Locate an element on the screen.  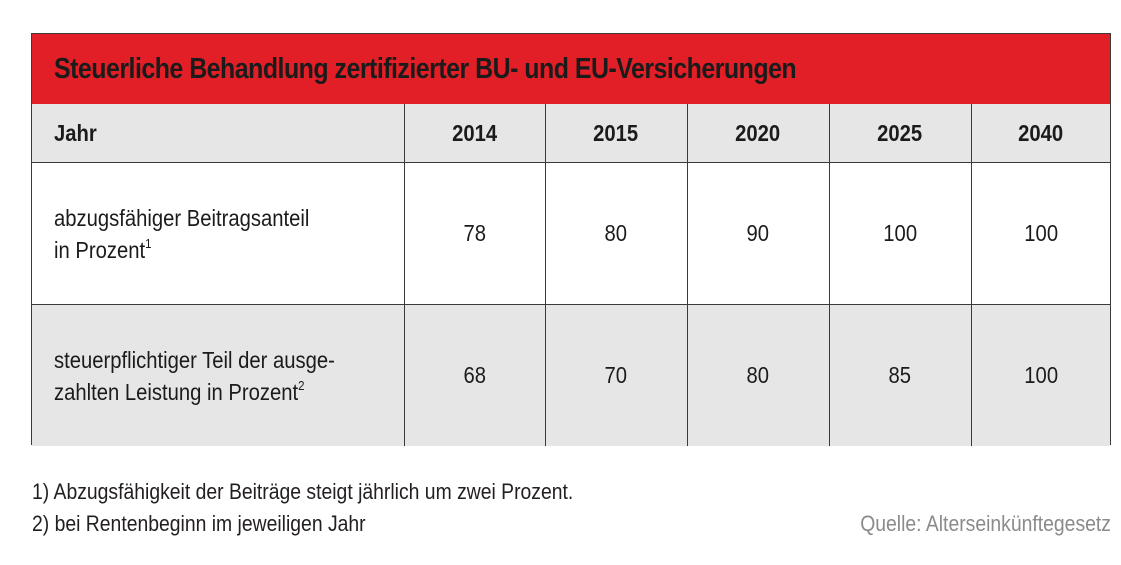
header-year: 2040 is located at coordinates (1041, 132).